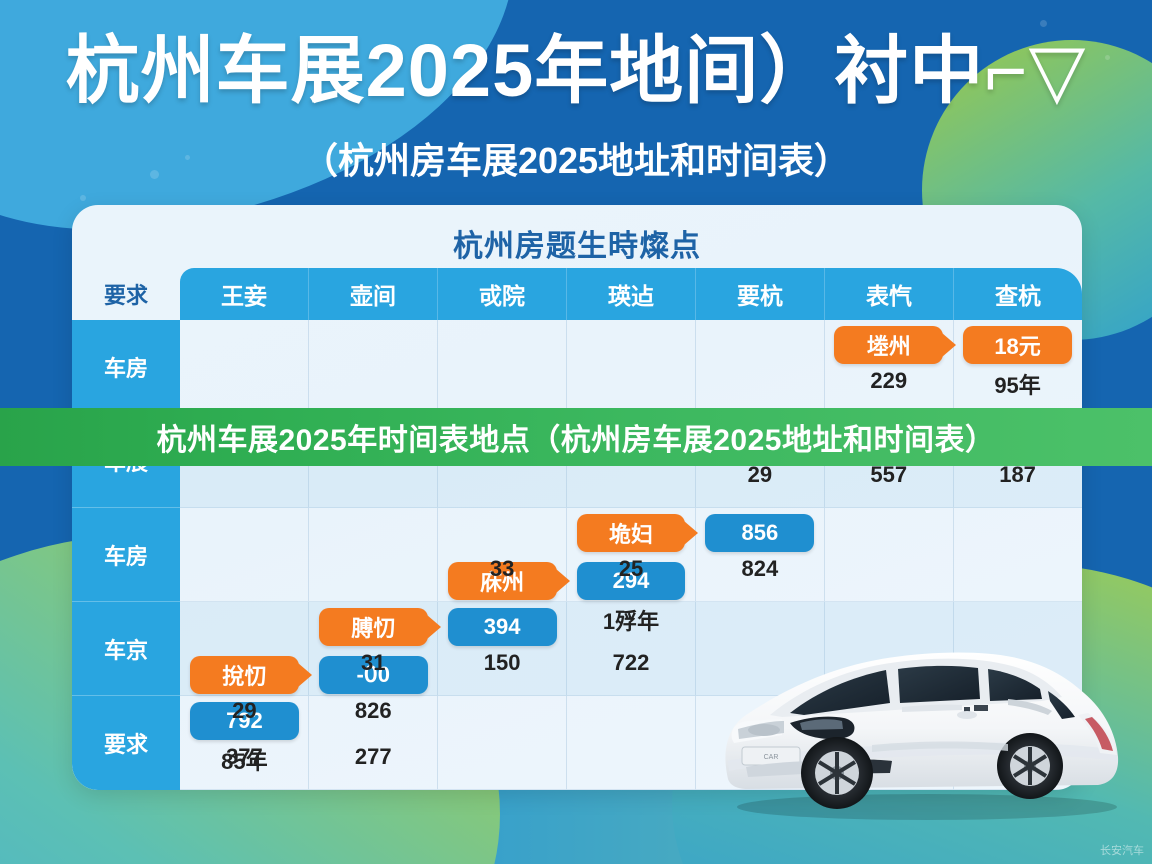  I want to click on table-column-header: 查杭, so click(1018, 296).